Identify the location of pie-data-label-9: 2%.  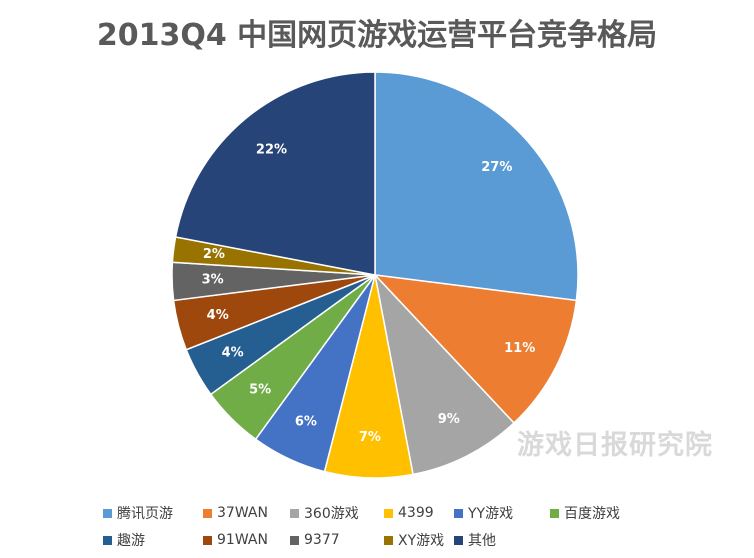
(214, 254).